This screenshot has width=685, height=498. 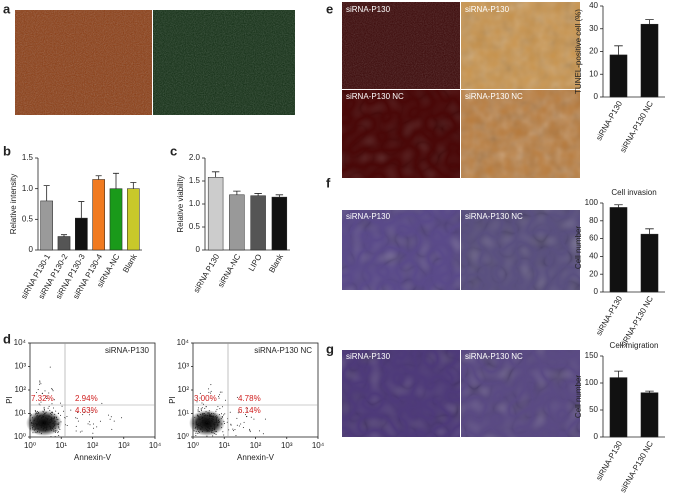 What do you see at coordinates (249, 398) in the screenshot?
I see `quadrant-percent: 4.78%` at bounding box center [249, 398].